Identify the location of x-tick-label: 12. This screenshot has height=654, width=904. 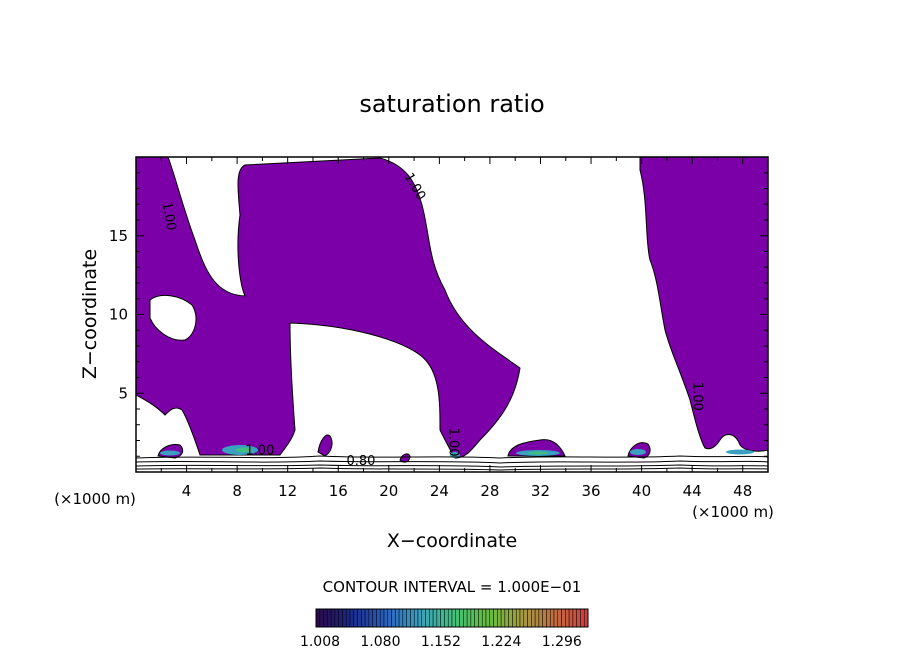
(287, 491).